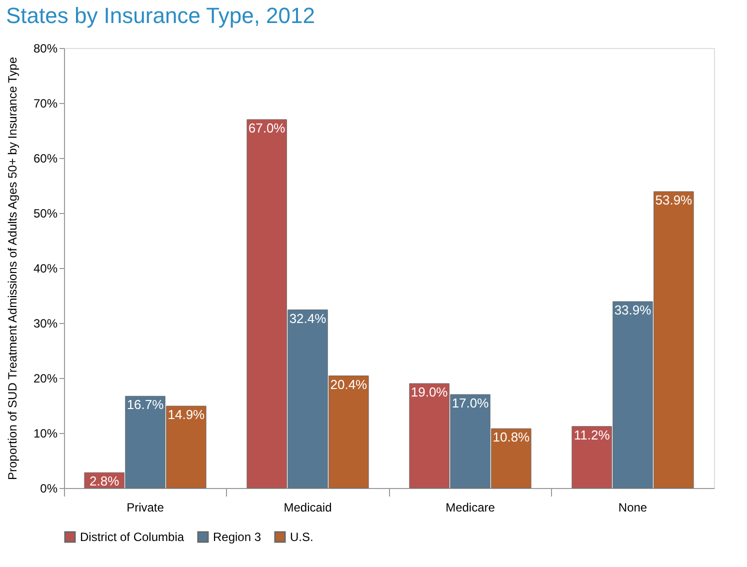 This screenshot has width=747, height=567. What do you see at coordinates (45, 269) in the screenshot?
I see `y-tick-label: 40%` at bounding box center [45, 269].